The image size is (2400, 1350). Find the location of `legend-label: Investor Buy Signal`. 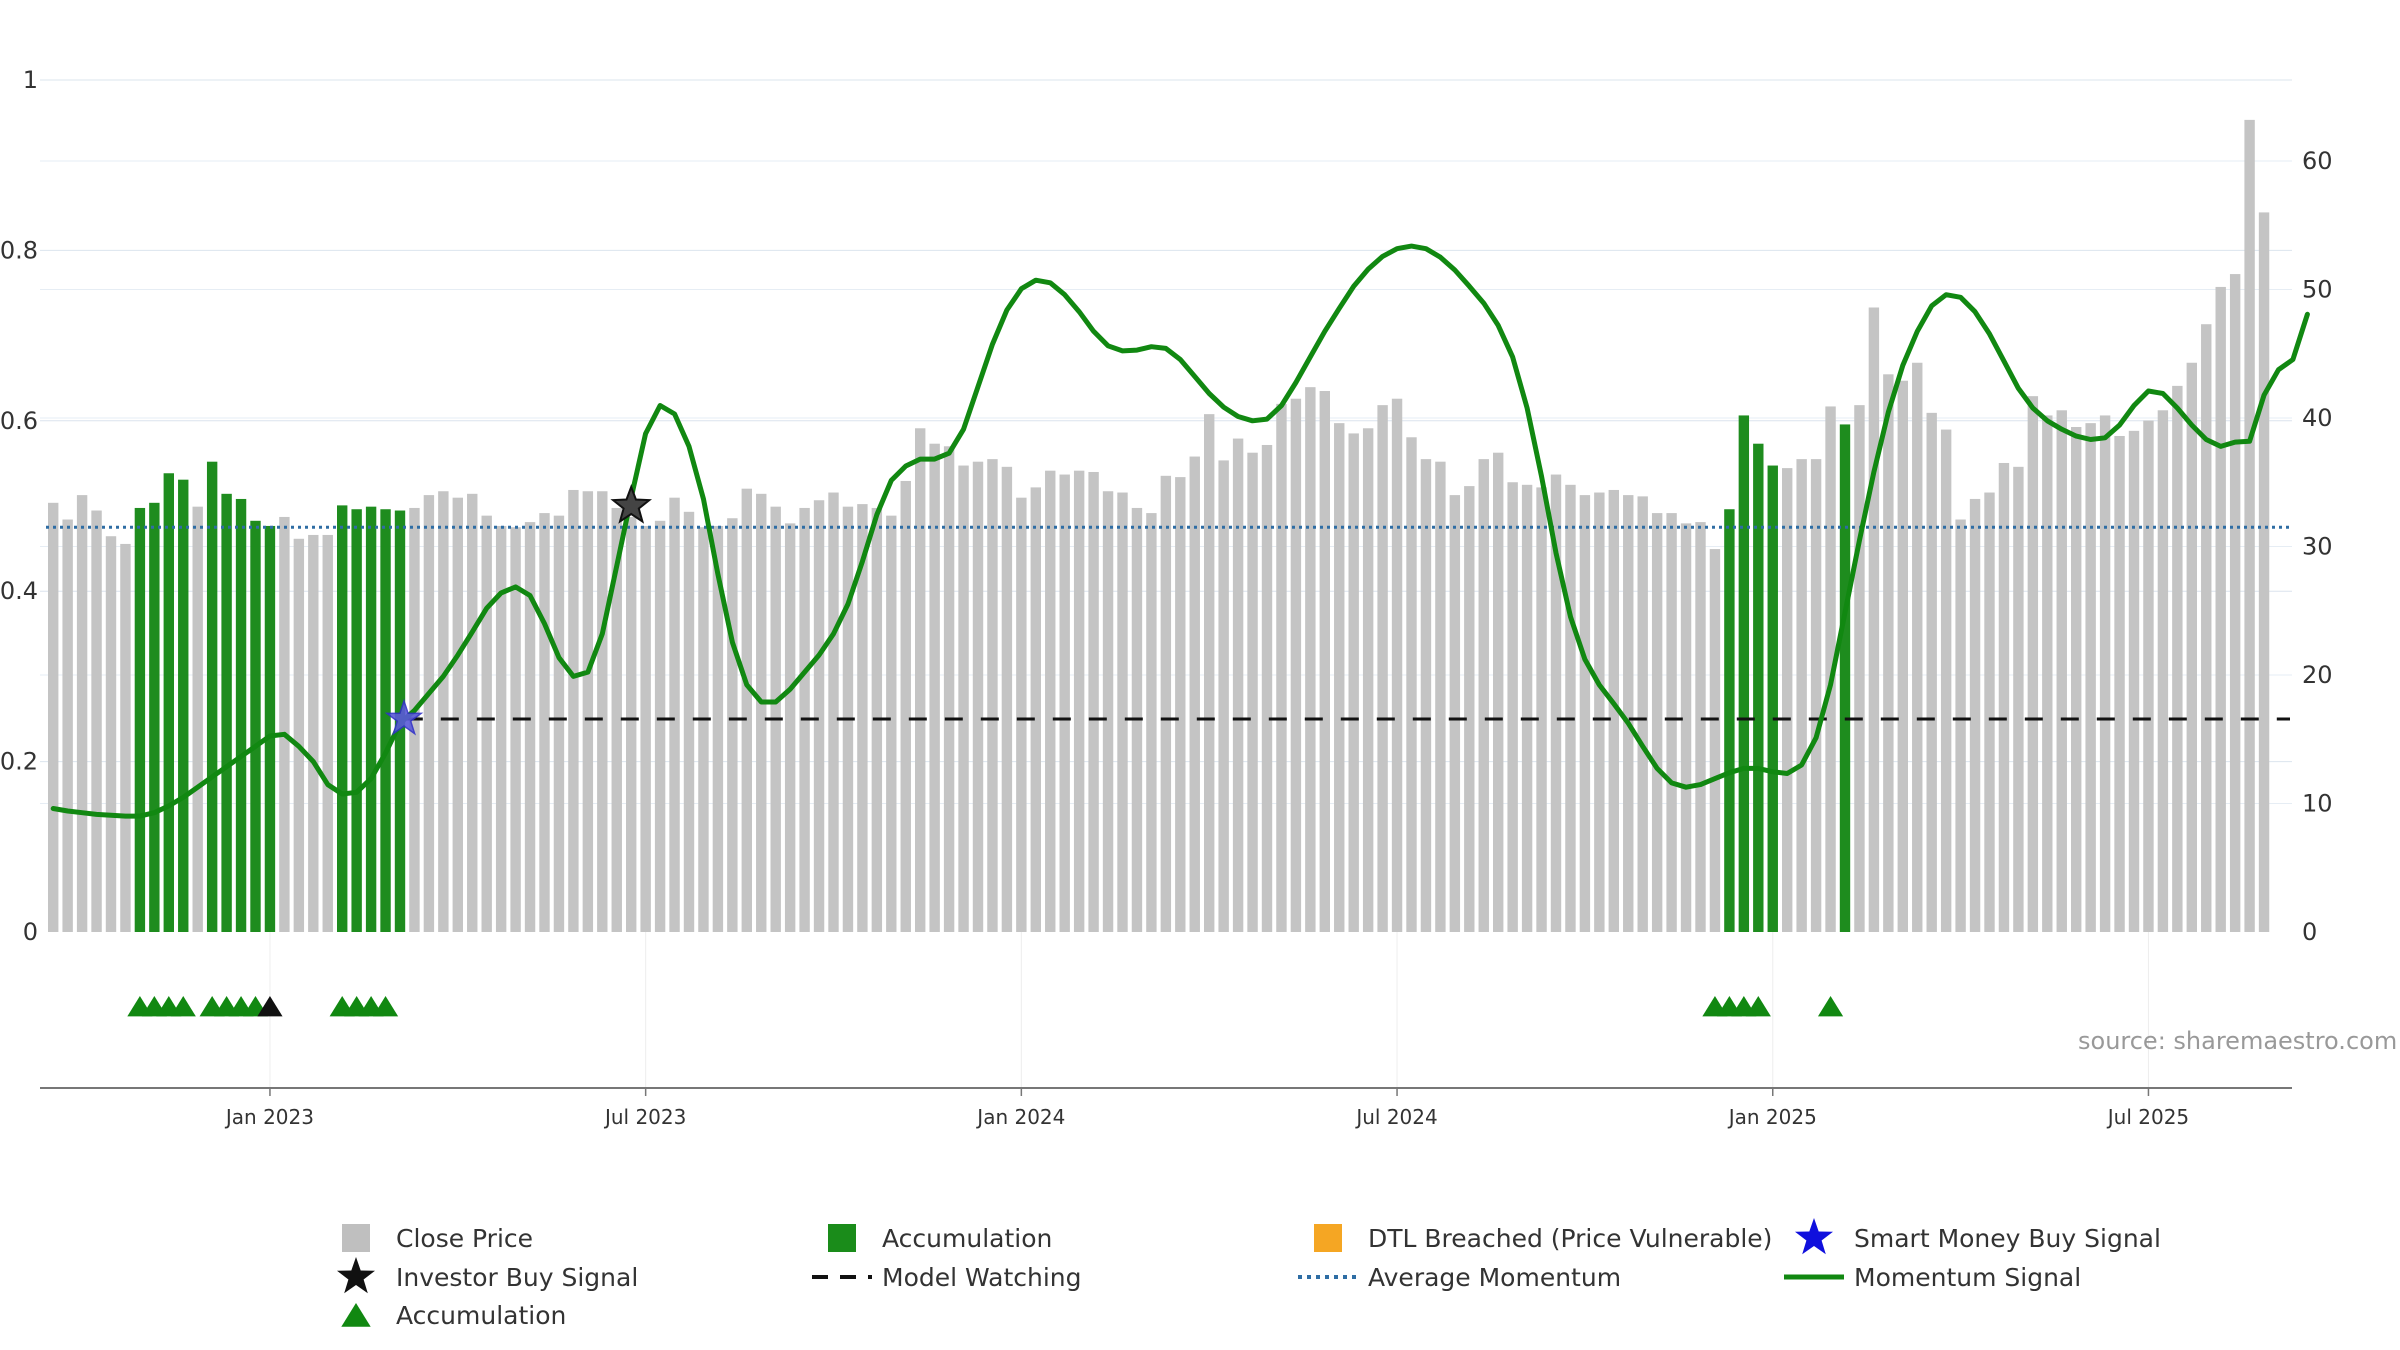

legend-label: Investor Buy Signal is located at coordinates (517, 1277).